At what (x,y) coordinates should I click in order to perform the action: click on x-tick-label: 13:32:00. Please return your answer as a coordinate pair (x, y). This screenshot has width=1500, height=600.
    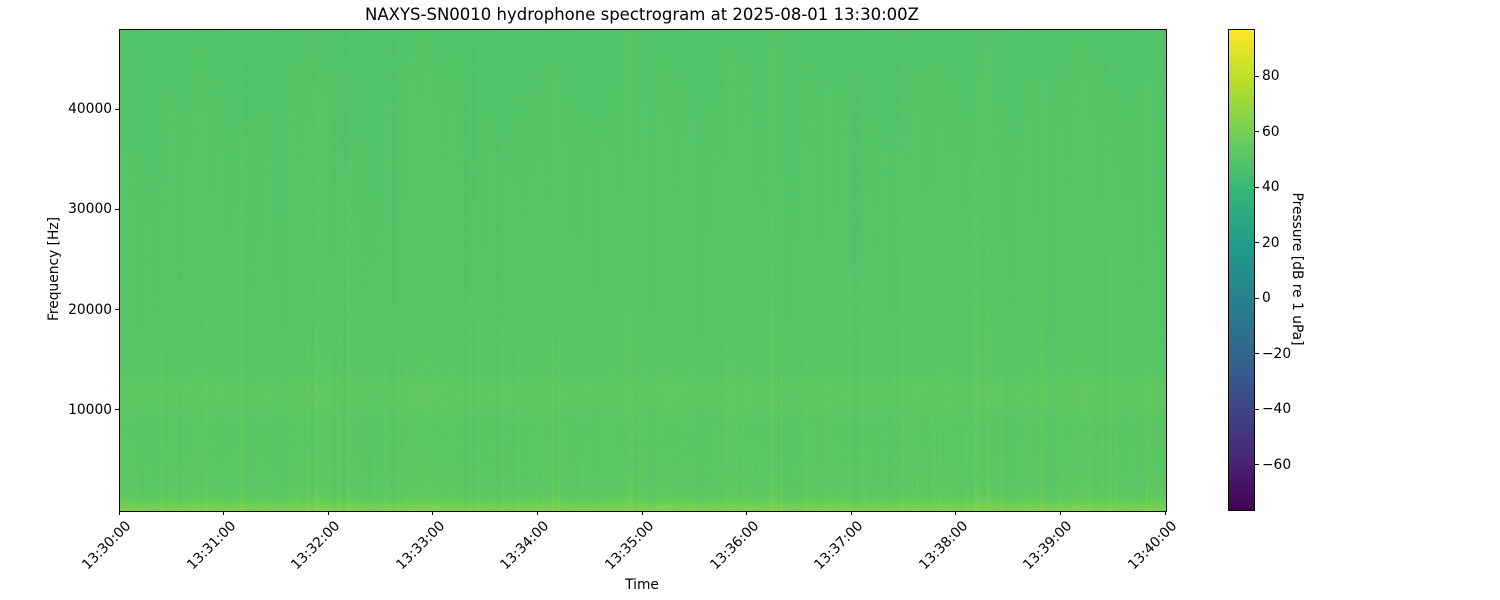
    Looking at the image, I should click on (316, 546).